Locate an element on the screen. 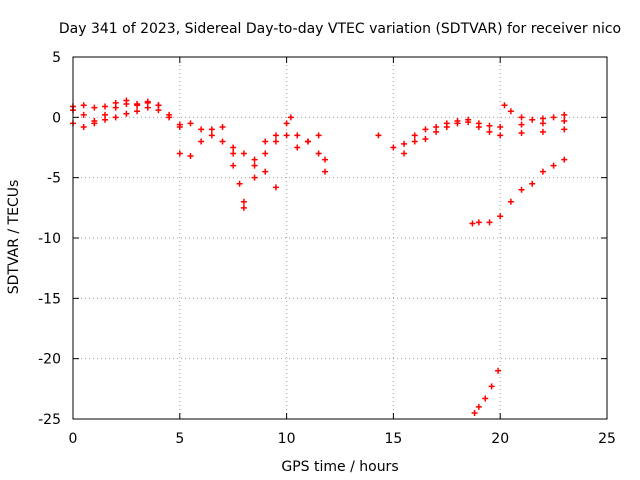 Image resolution: width=640 pixels, height=480 pixels. x-tick-label: 10 is located at coordinates (287, 439).